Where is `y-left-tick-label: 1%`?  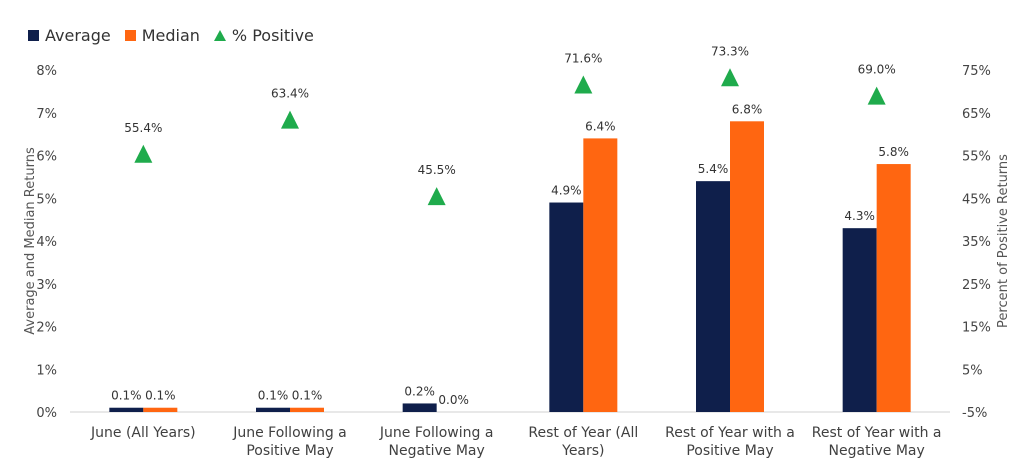 y-left-tick-label: 1% is located at coordinates (46, 370).